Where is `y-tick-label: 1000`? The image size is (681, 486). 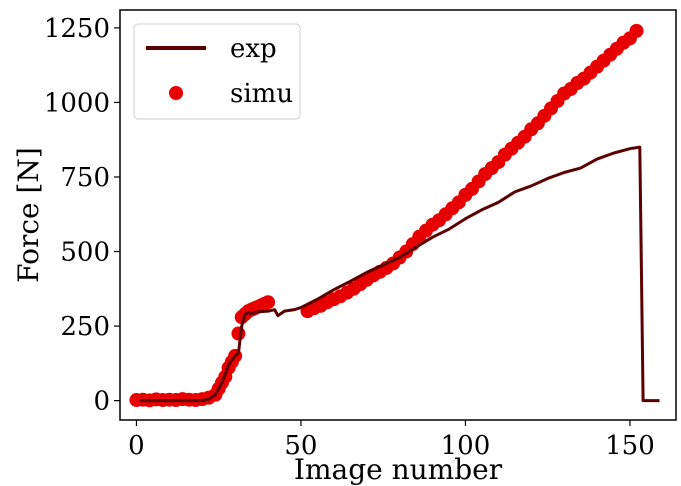 y-tick-label: 1000 is located at coordinates (77, 103).